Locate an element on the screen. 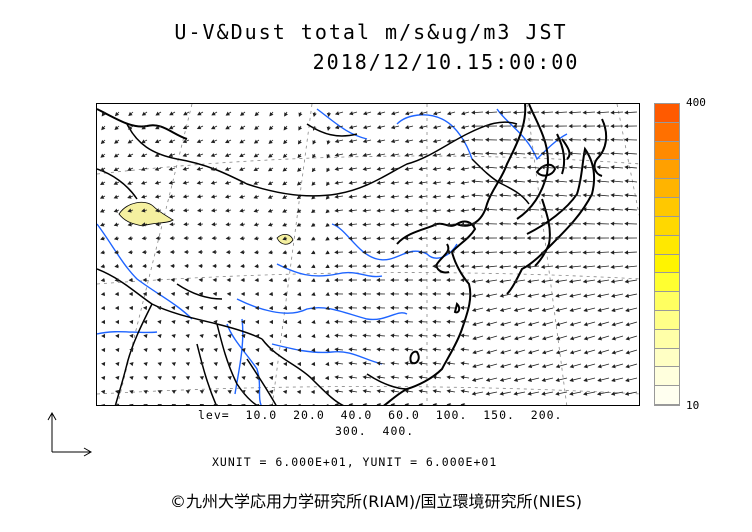 The image size is (752, 532). map-title: U-V&Dust total m/s&ug/m3 JST is located at coordinates (371, 32).